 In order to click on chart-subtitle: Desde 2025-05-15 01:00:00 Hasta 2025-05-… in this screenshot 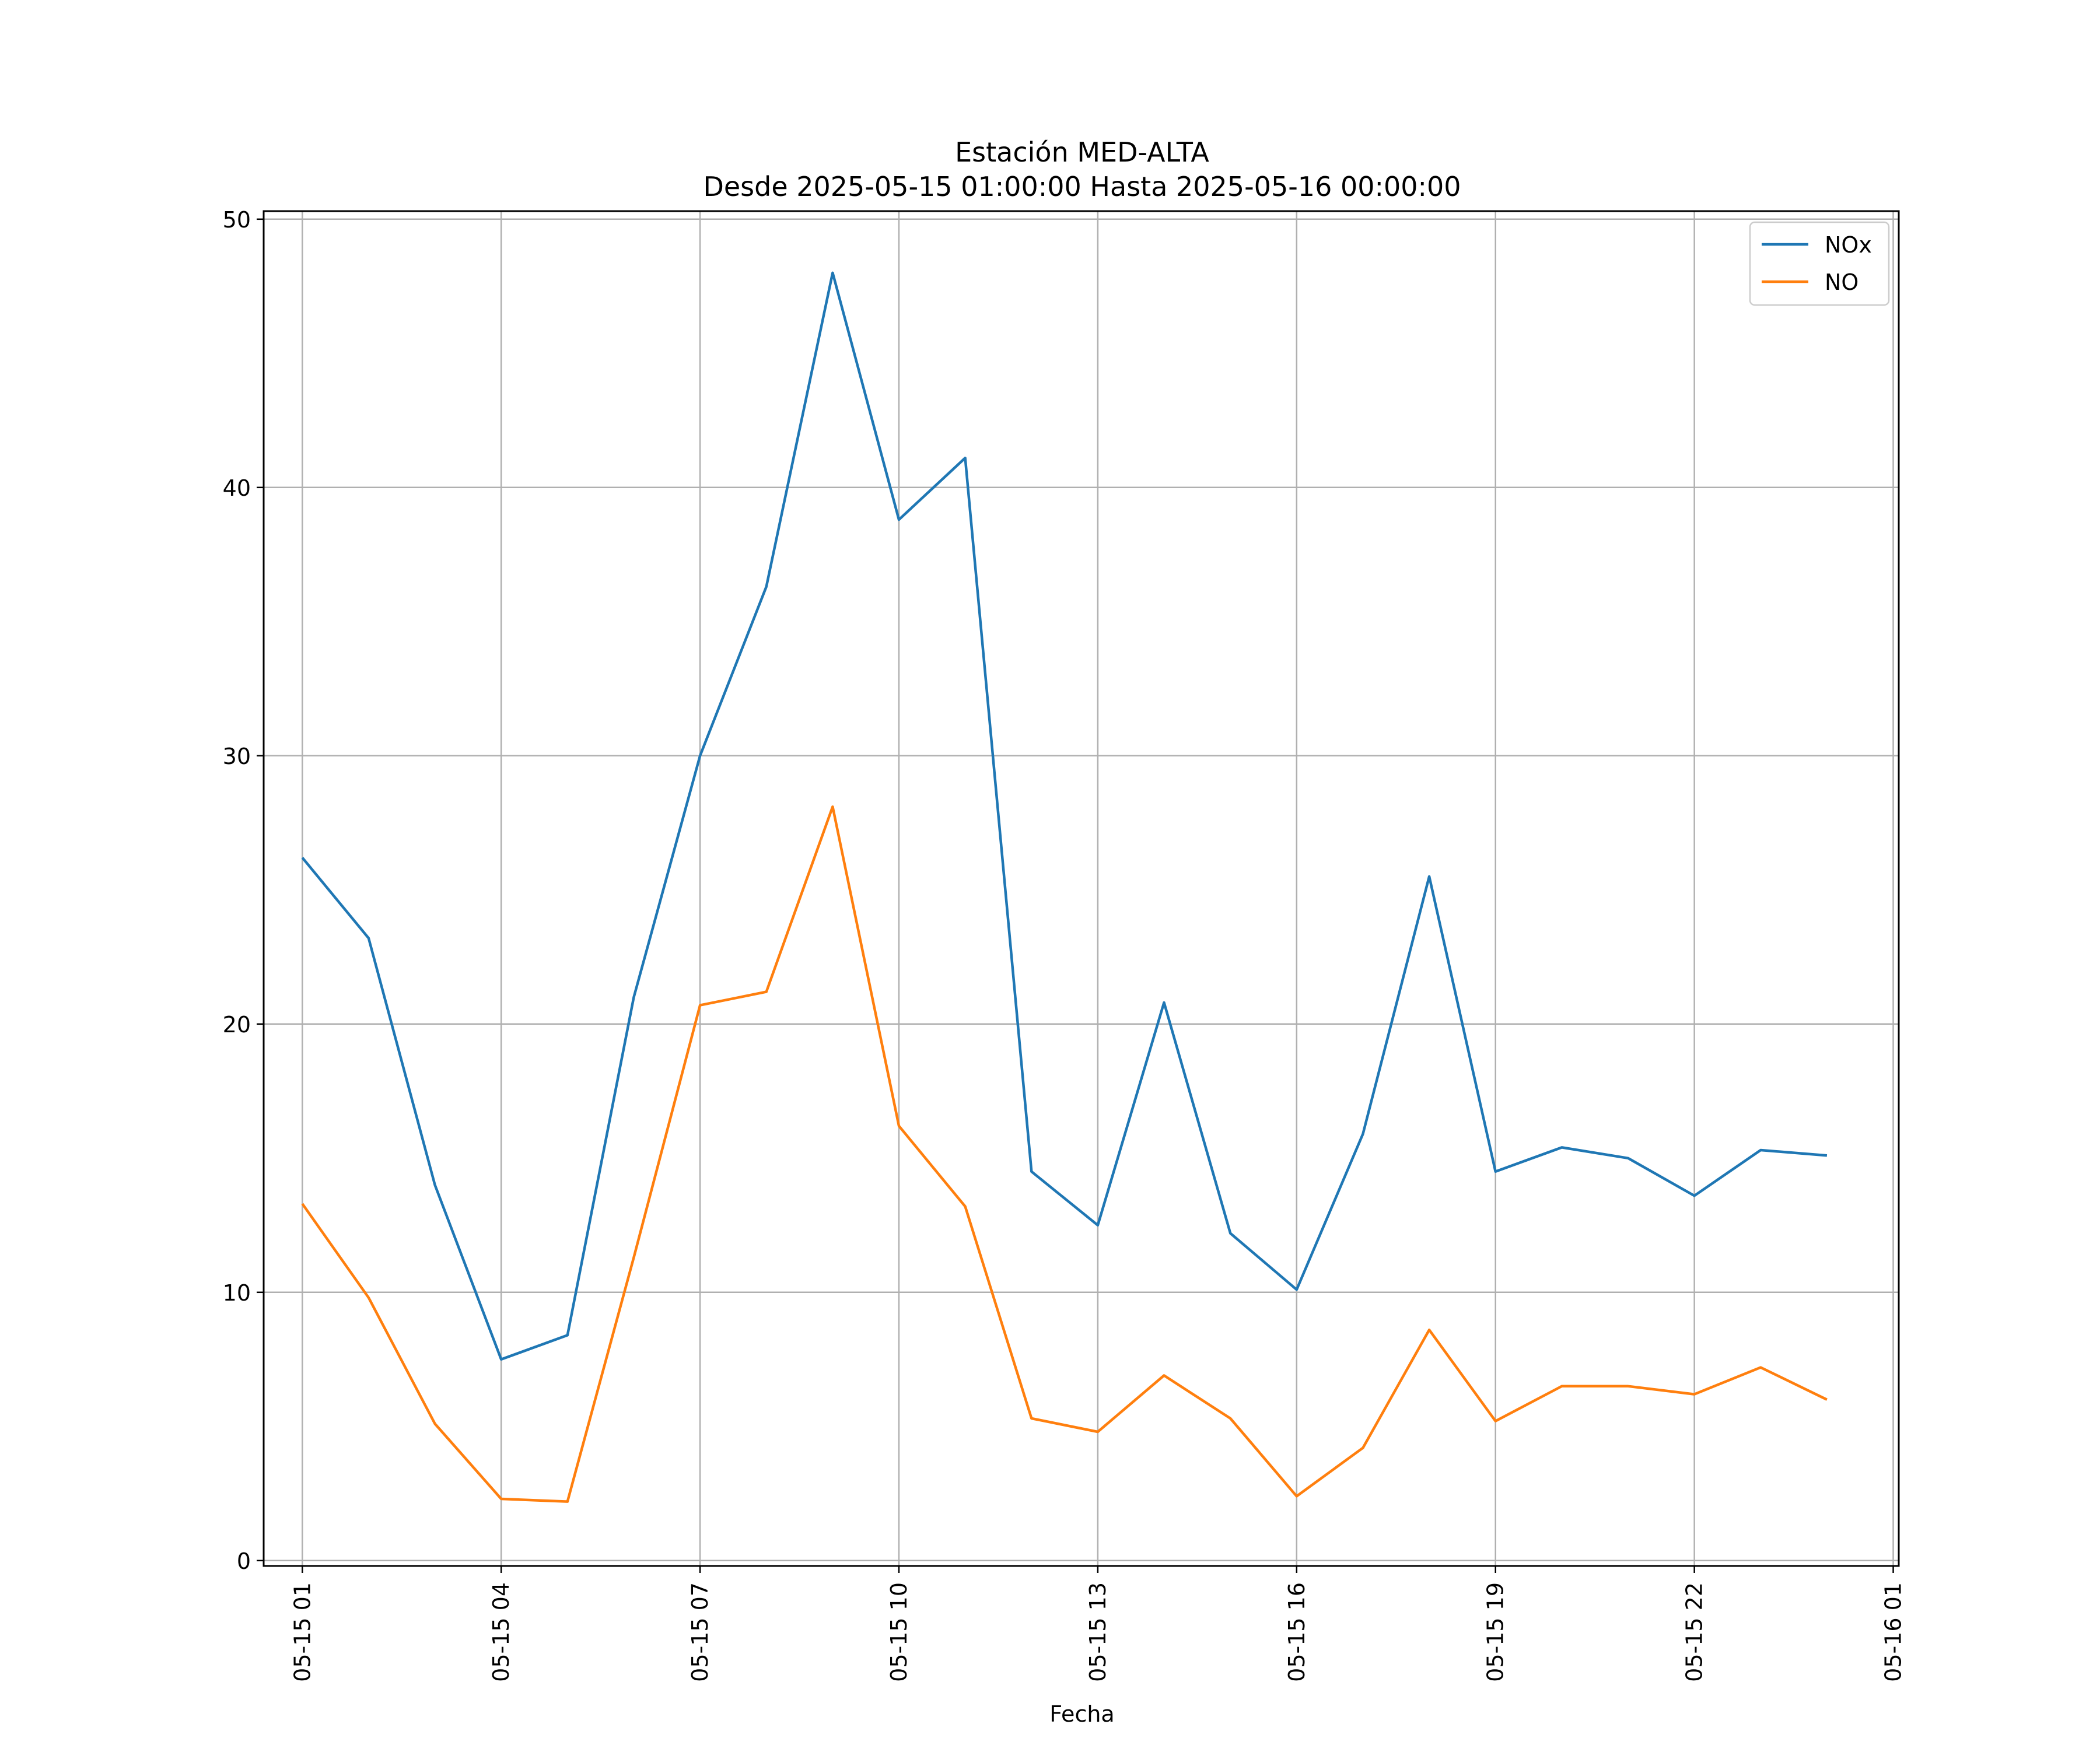, I will do `click(1082, 187)`.